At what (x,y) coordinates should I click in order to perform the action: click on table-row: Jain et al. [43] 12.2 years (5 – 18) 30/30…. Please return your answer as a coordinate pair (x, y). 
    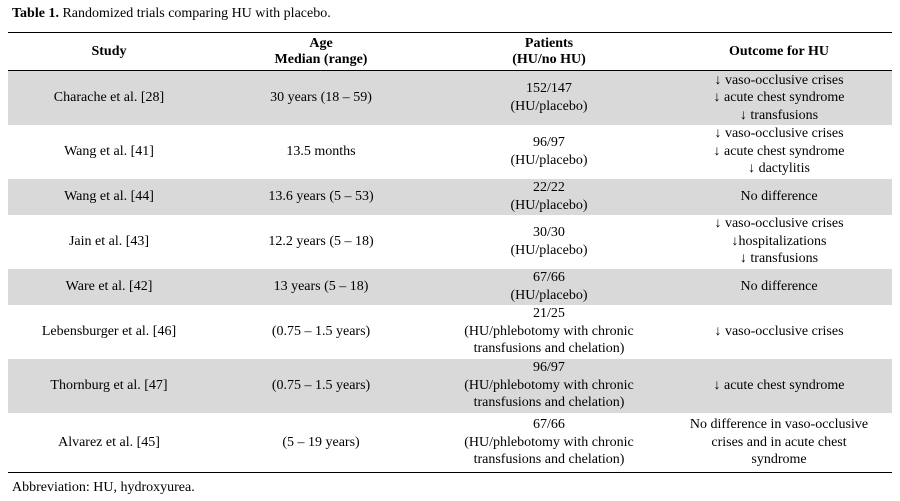
    Looking at the image, I should click on (450, 242).